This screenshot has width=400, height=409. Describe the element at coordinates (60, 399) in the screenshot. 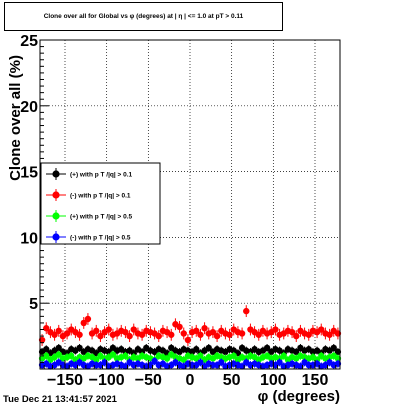

I see `footer-timestamp: Tue Dec 21 13:41:57 2021` at that location.